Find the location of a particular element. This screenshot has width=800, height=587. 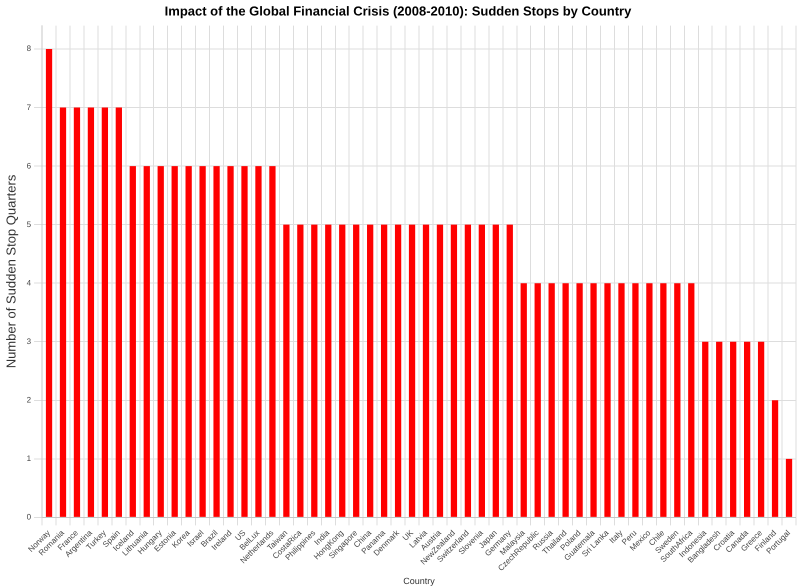

chart-title: Impact of the Global Financial Crisis (2008-2010): Sudden Stops by Country is located at coordinates (398, 10).